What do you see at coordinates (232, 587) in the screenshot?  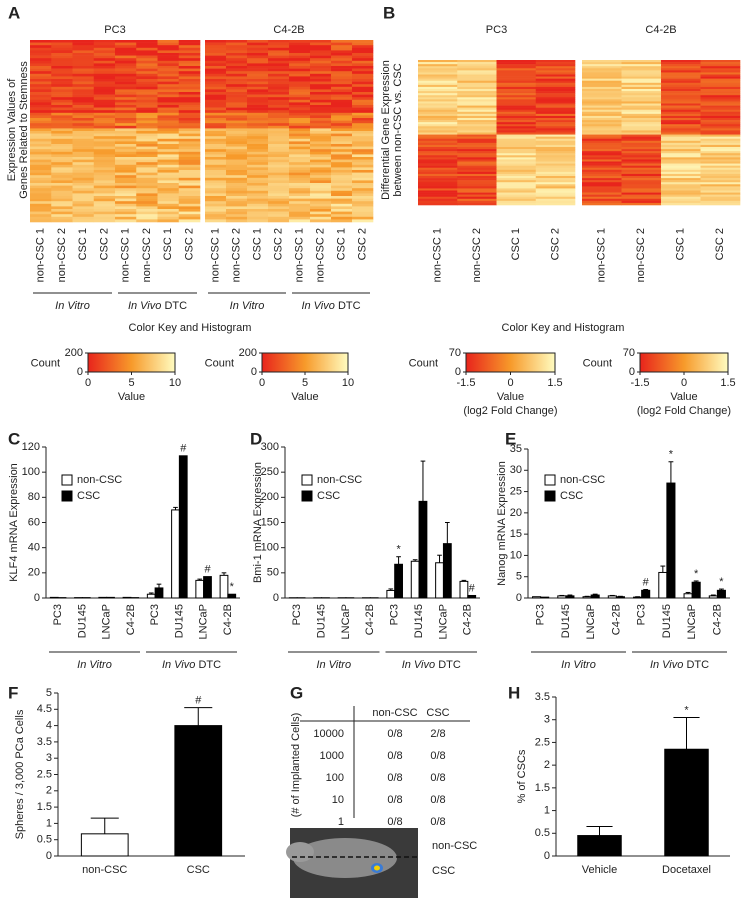 I see `significance-mark: *` at bounding box center [232, 587].